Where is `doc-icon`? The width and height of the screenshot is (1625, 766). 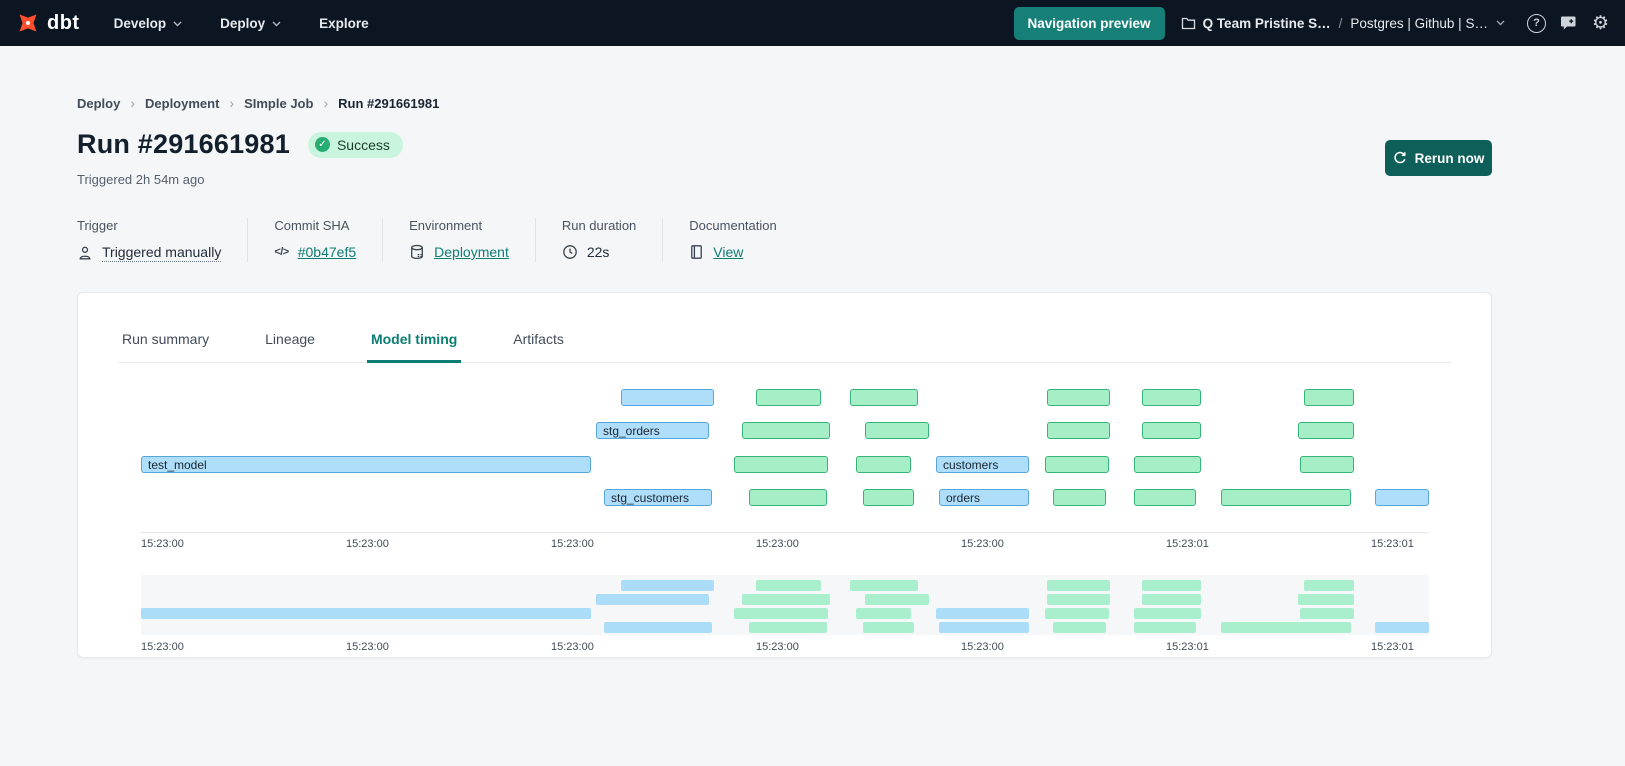 doc-icon is located at coordinates (696, 252).